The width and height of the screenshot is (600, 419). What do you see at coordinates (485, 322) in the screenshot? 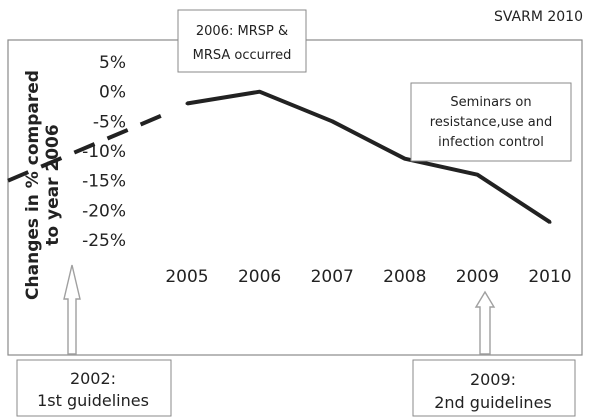
I see `guideline-2009-arrow-icon` at bounding box center [485, 322].